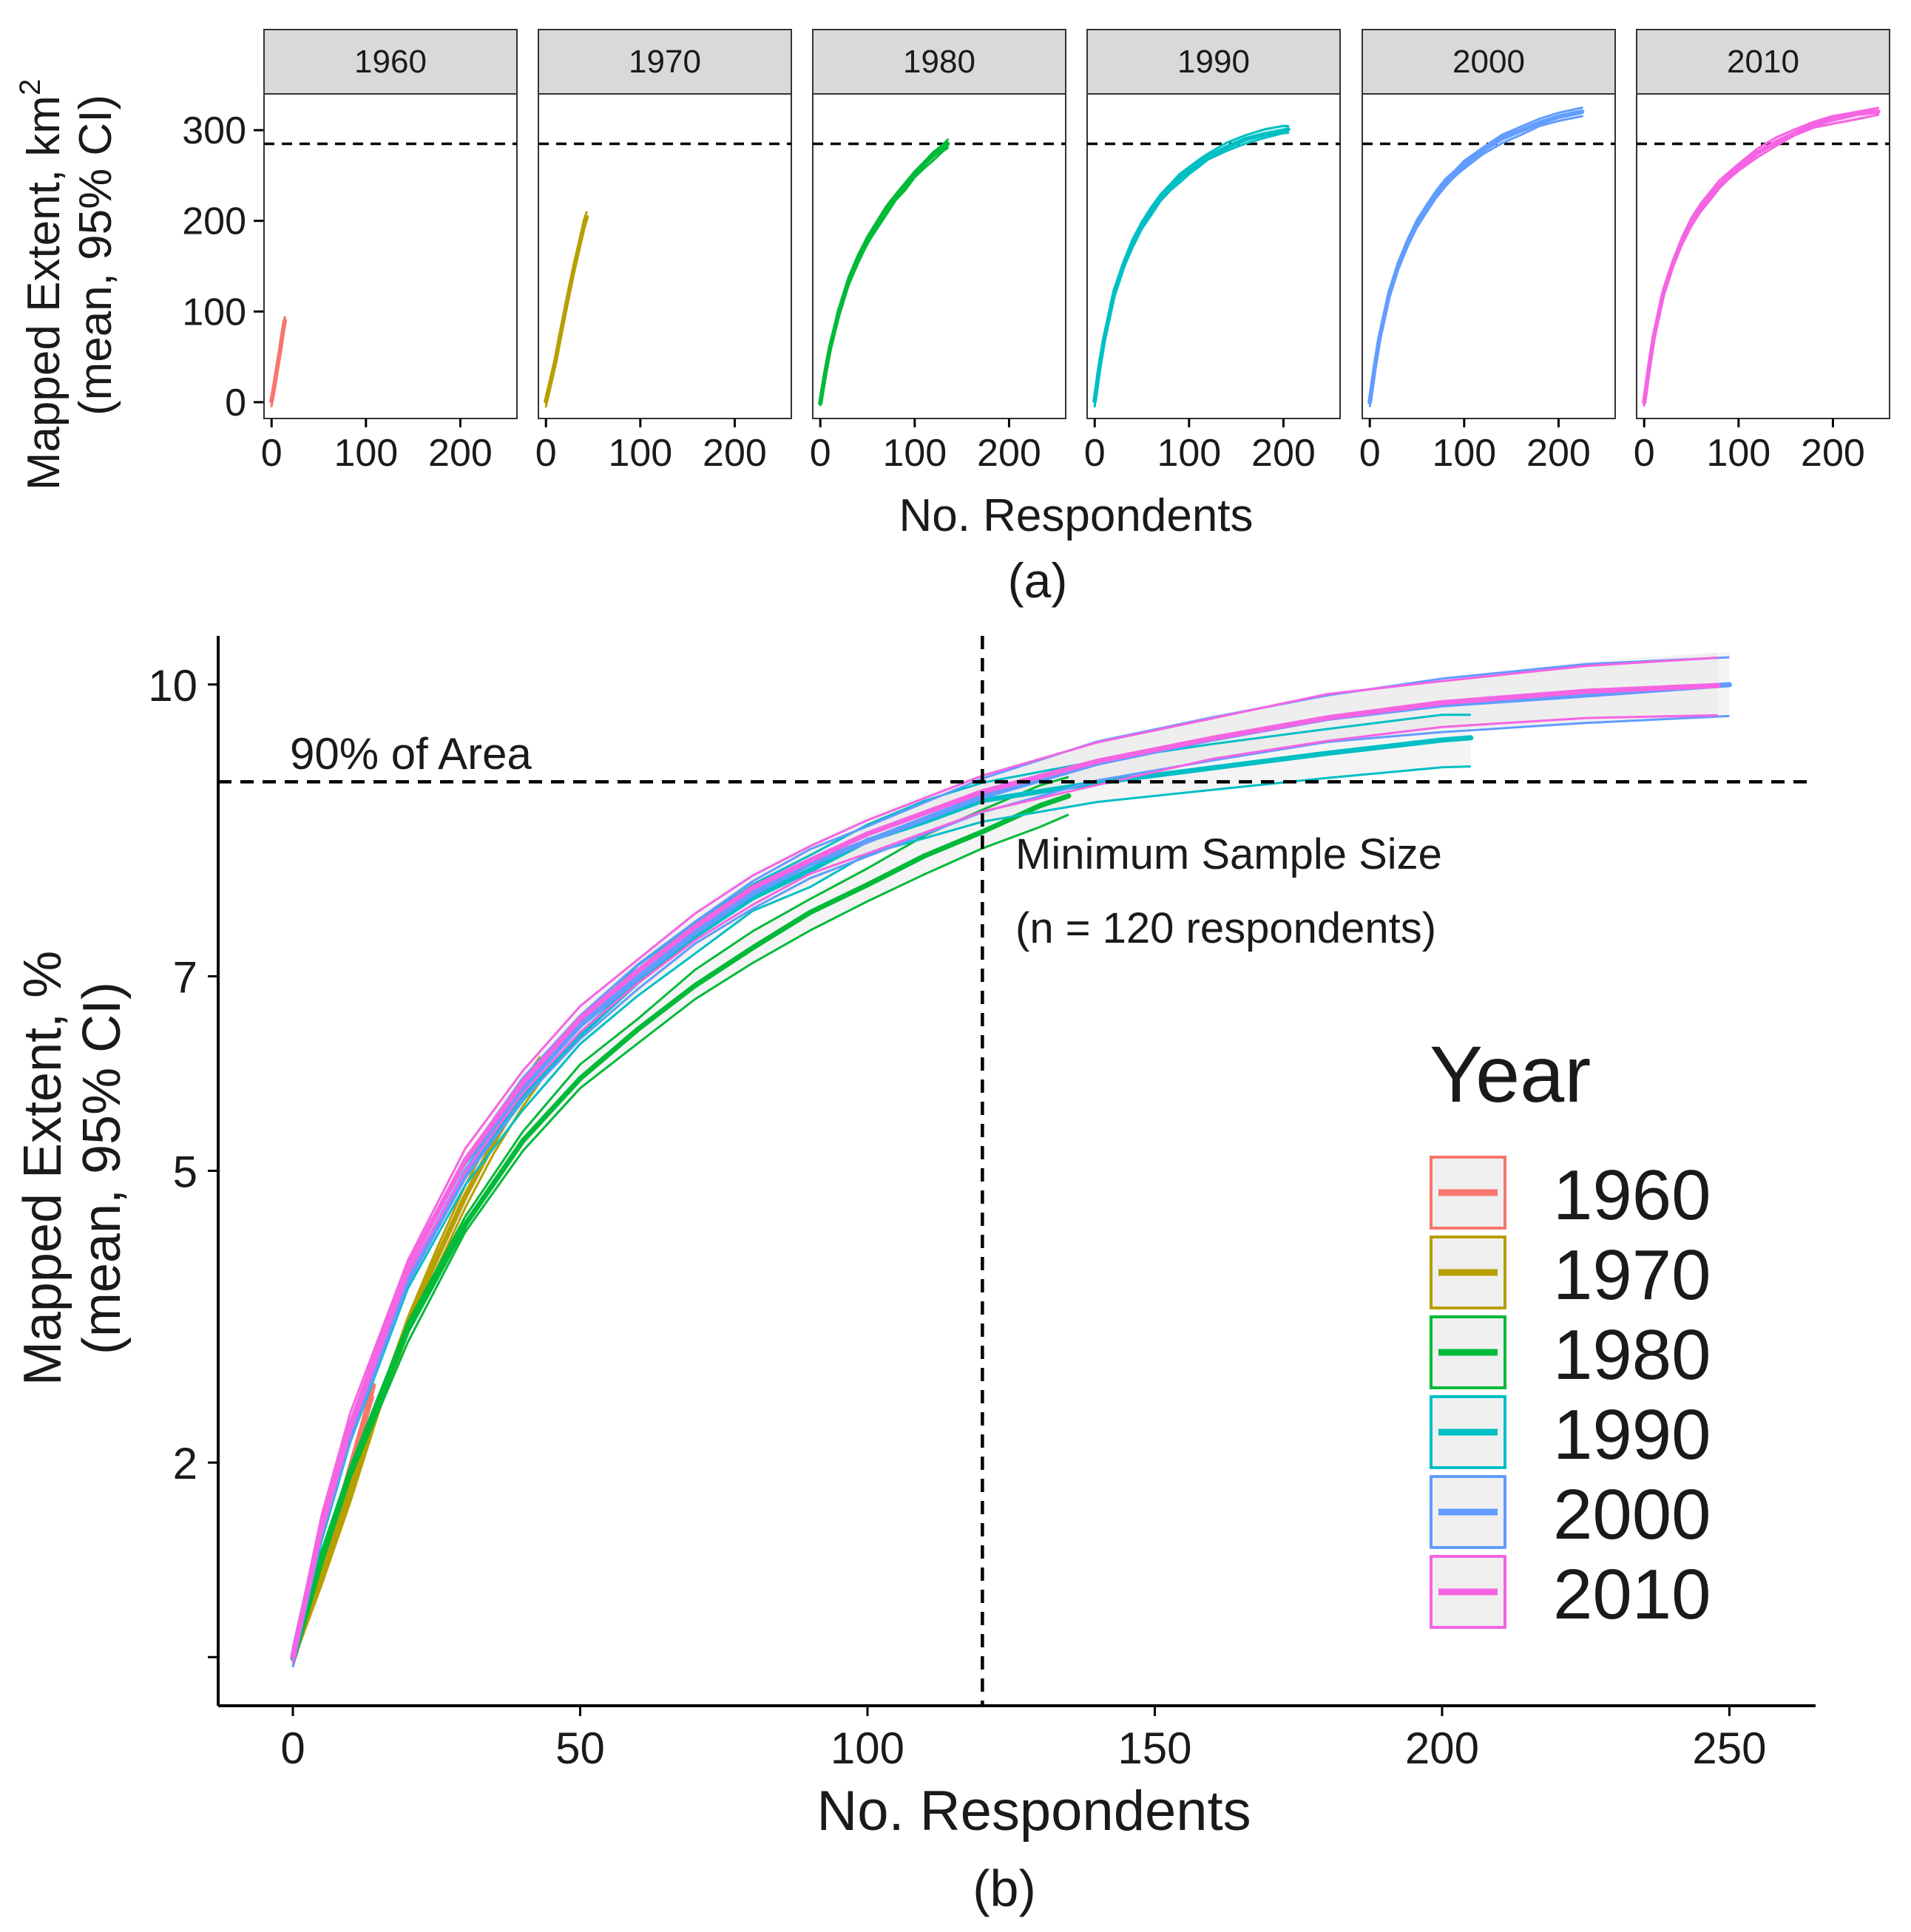 This screenshot has height=1932, width=1911. I want to click on legend-item-1990: 1990, so click(1570, 1434).